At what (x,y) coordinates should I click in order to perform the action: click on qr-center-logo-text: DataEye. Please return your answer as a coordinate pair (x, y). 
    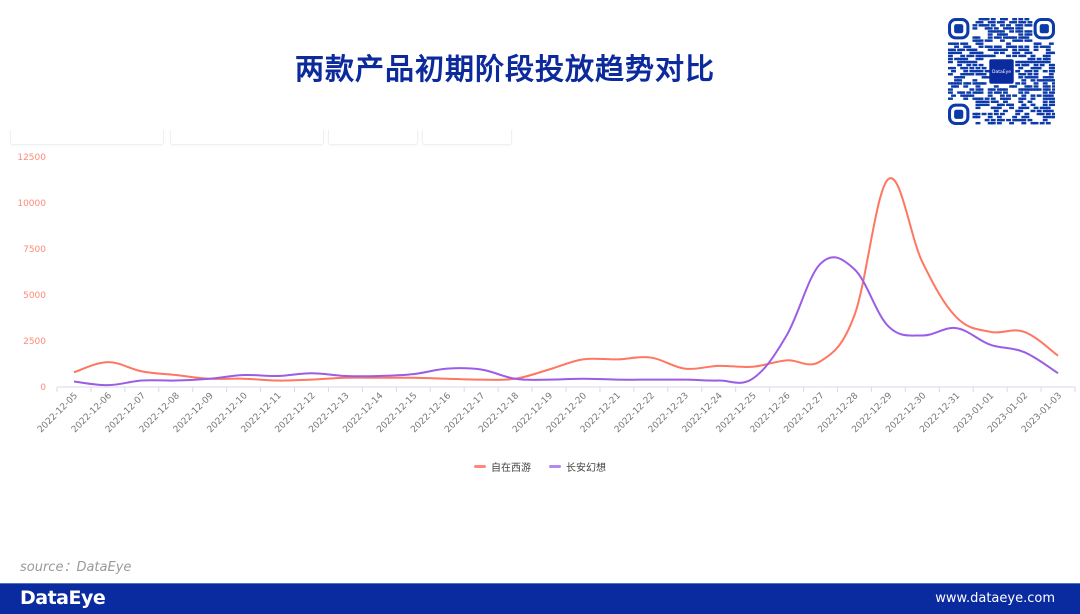
    Looking at the image, I should click on (1001, 72).